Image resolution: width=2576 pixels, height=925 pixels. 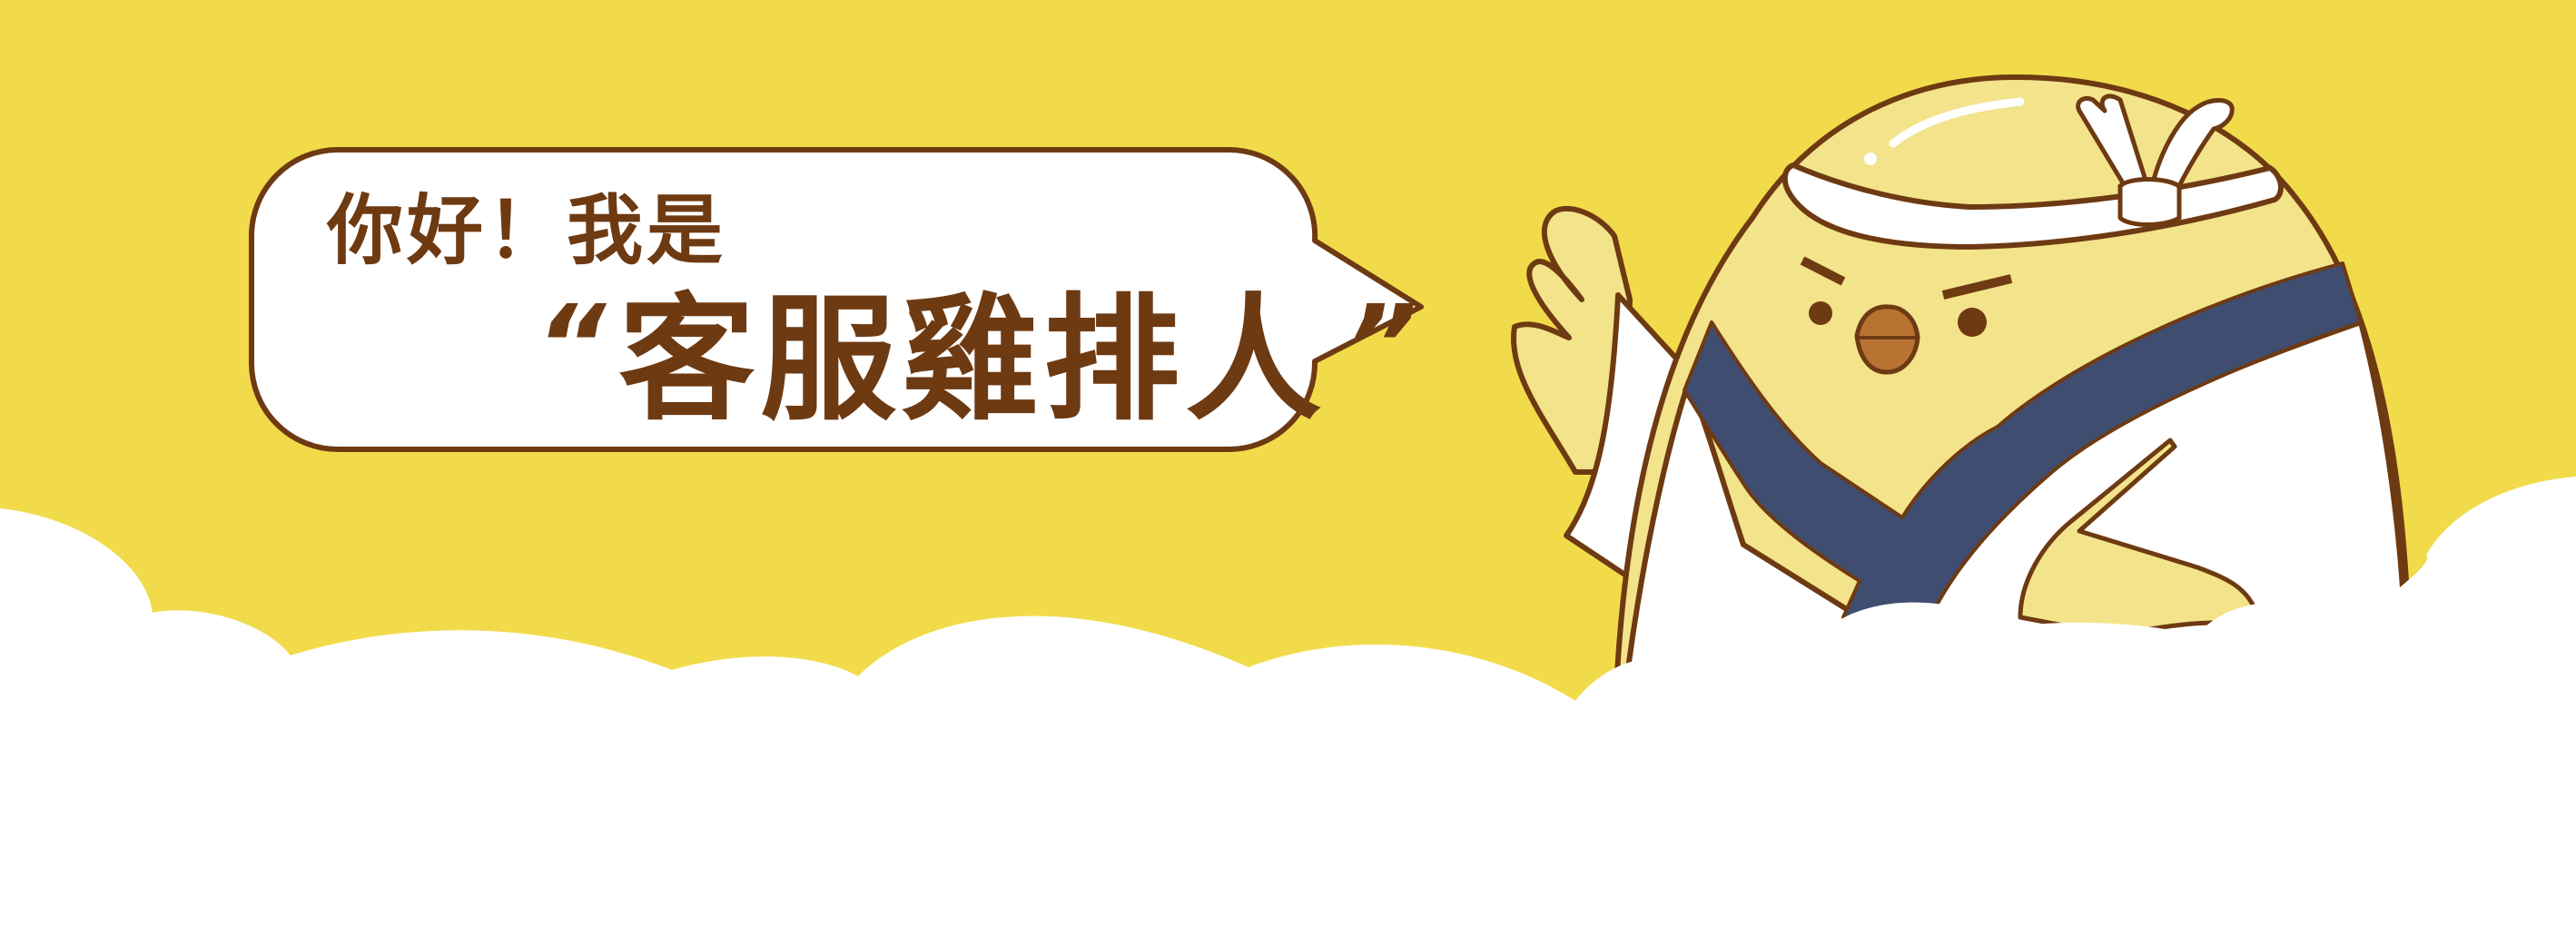 I want to click on sash, so click(x=2023, y=452).